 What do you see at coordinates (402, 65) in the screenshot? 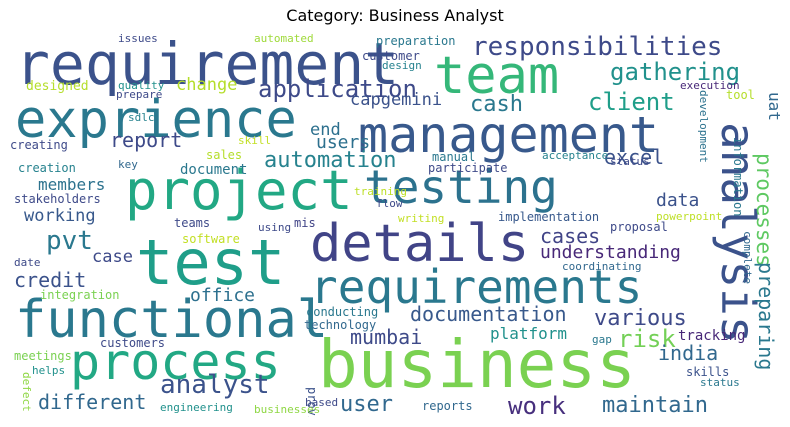
I see `word-design: design` at bounding box center [402, 65].